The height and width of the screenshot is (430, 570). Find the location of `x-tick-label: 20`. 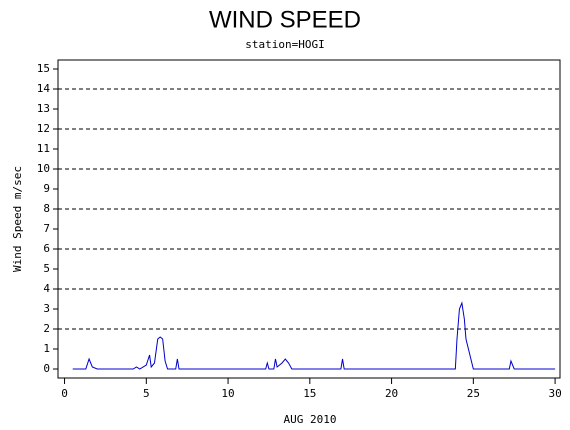

x-tick-label: 20 is located at coordinates (391, 393).